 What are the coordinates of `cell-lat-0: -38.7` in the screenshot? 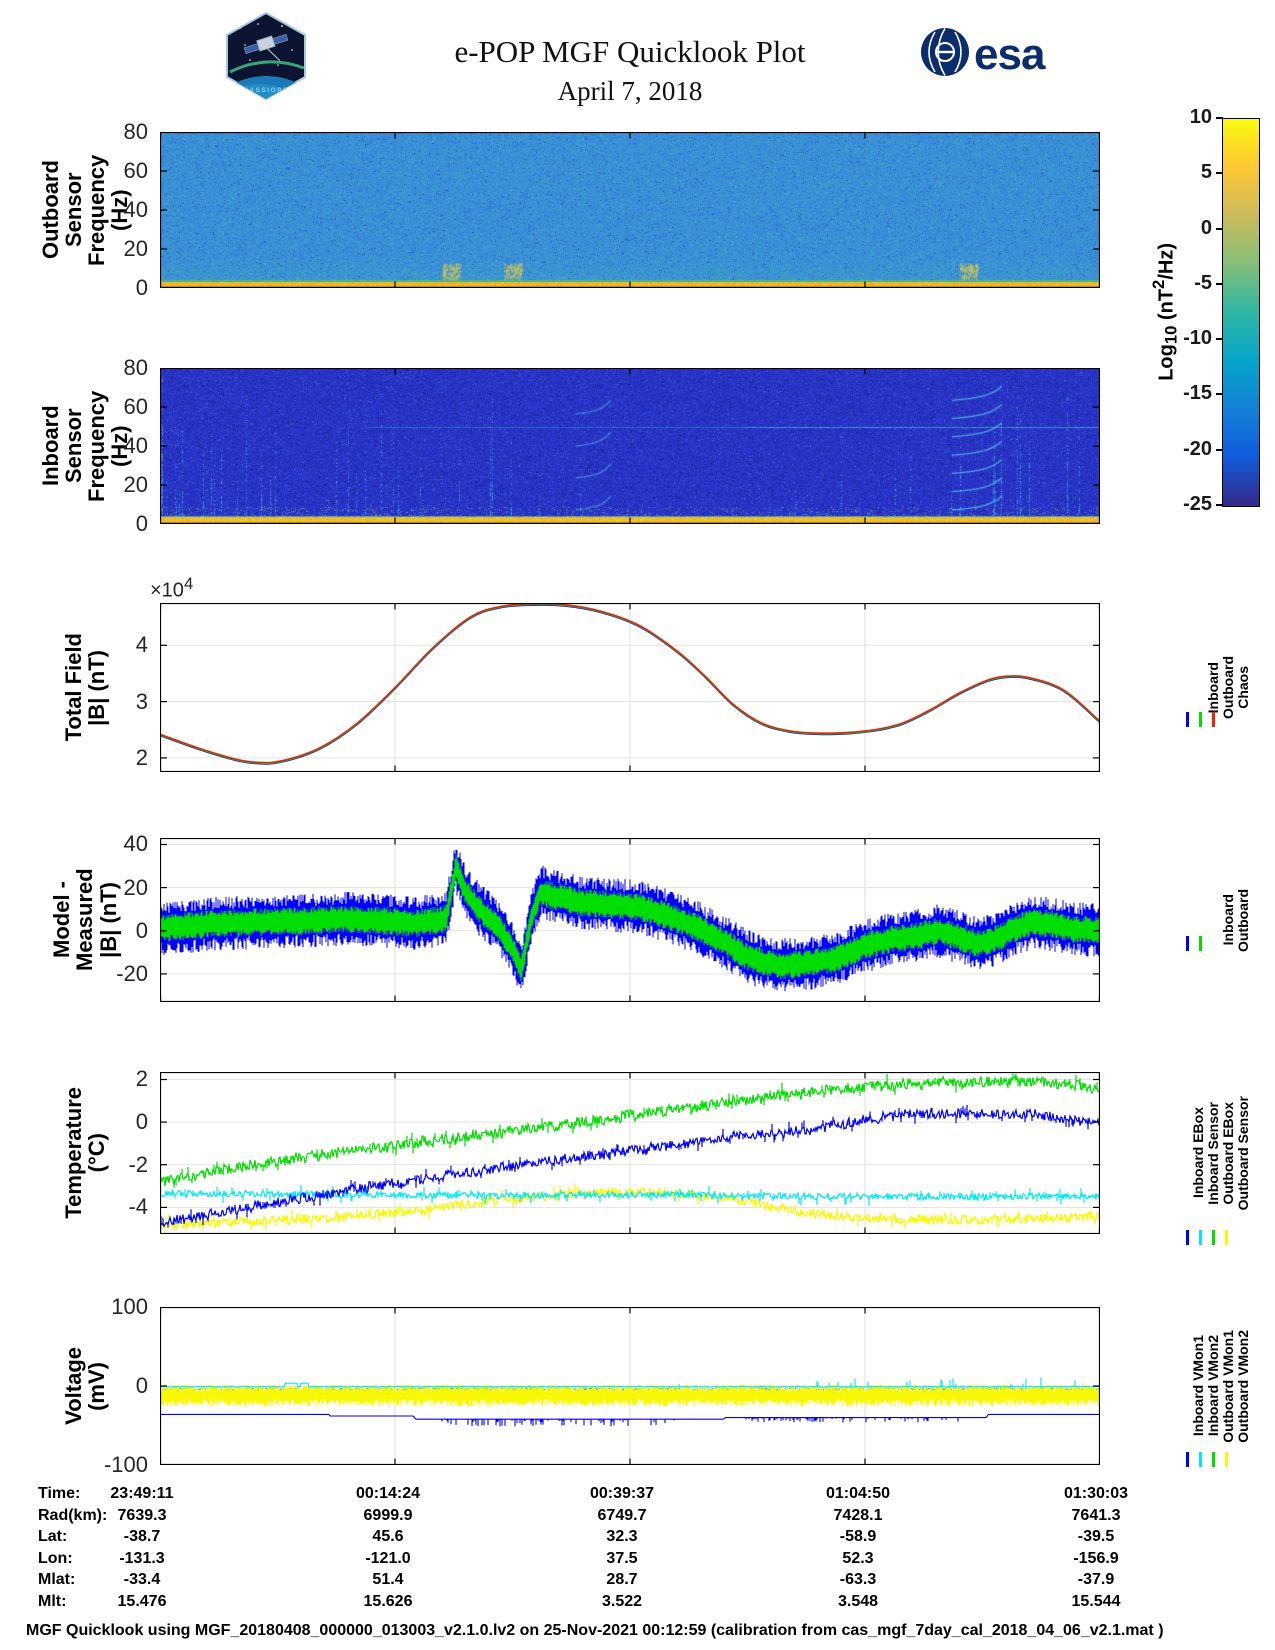 It's located at (142, 1536).